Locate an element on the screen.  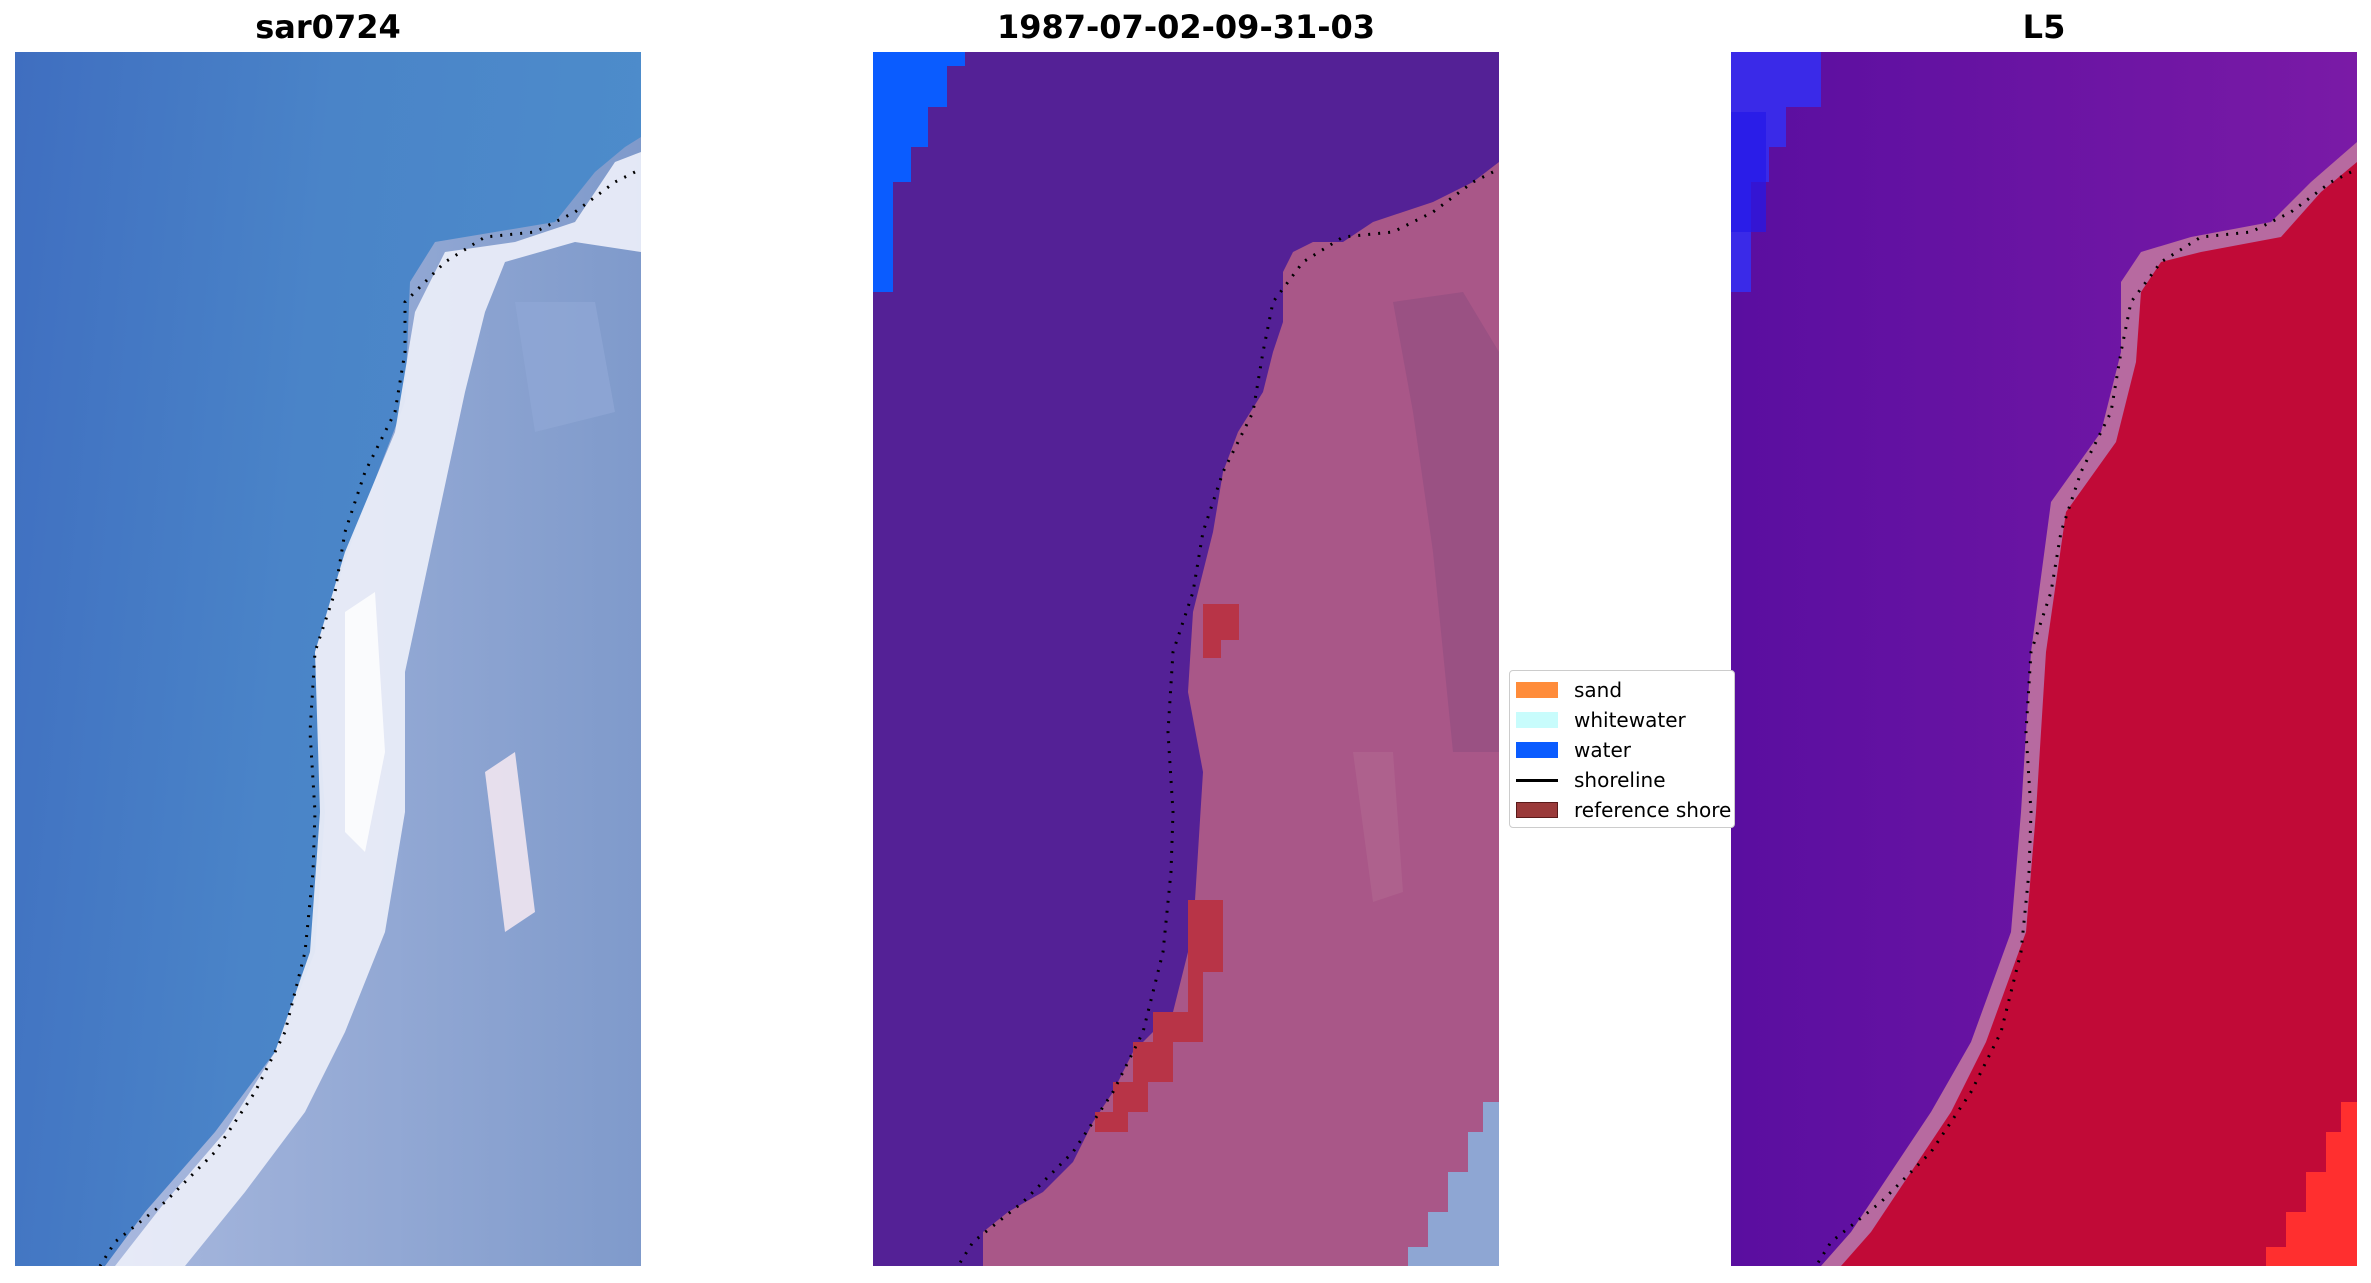
panel-title-date: 1987-07-02-09-31-03 is located at coordinates (1186, 27).